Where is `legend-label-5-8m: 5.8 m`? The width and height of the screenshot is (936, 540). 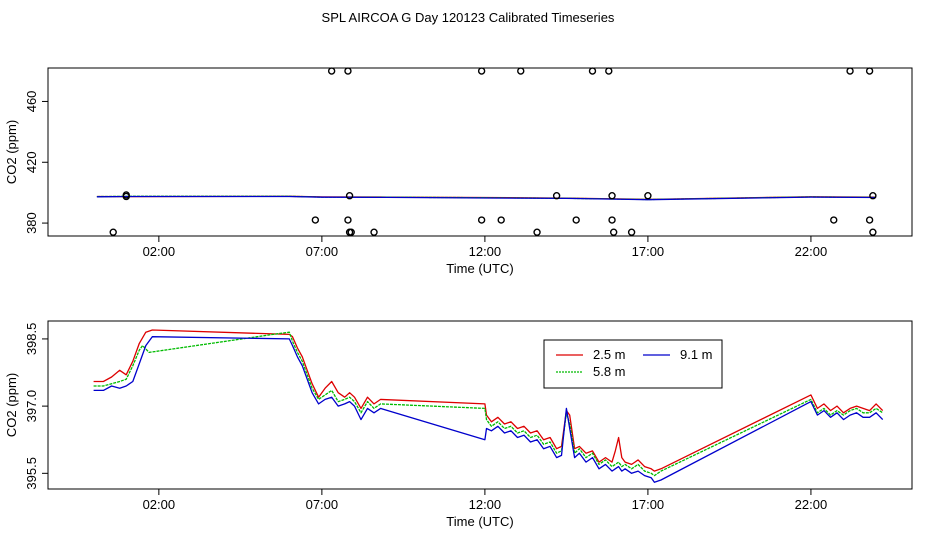
legend-label-5-8m: 5.8 m is located at coordinates (609, 371).